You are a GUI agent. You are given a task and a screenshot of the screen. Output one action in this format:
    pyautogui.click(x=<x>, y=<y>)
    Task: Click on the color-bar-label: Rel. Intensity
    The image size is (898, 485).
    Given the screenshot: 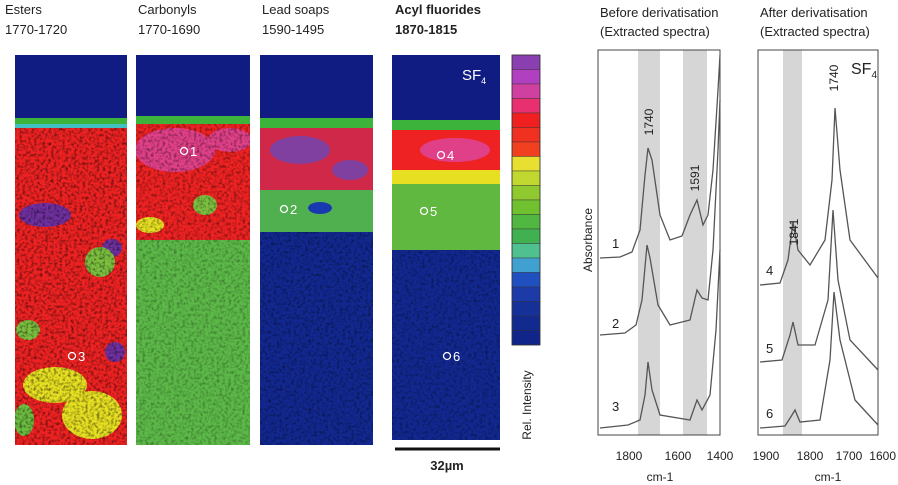 What is the action you would take?
    pyautogui.click(x=527, y=404)
    